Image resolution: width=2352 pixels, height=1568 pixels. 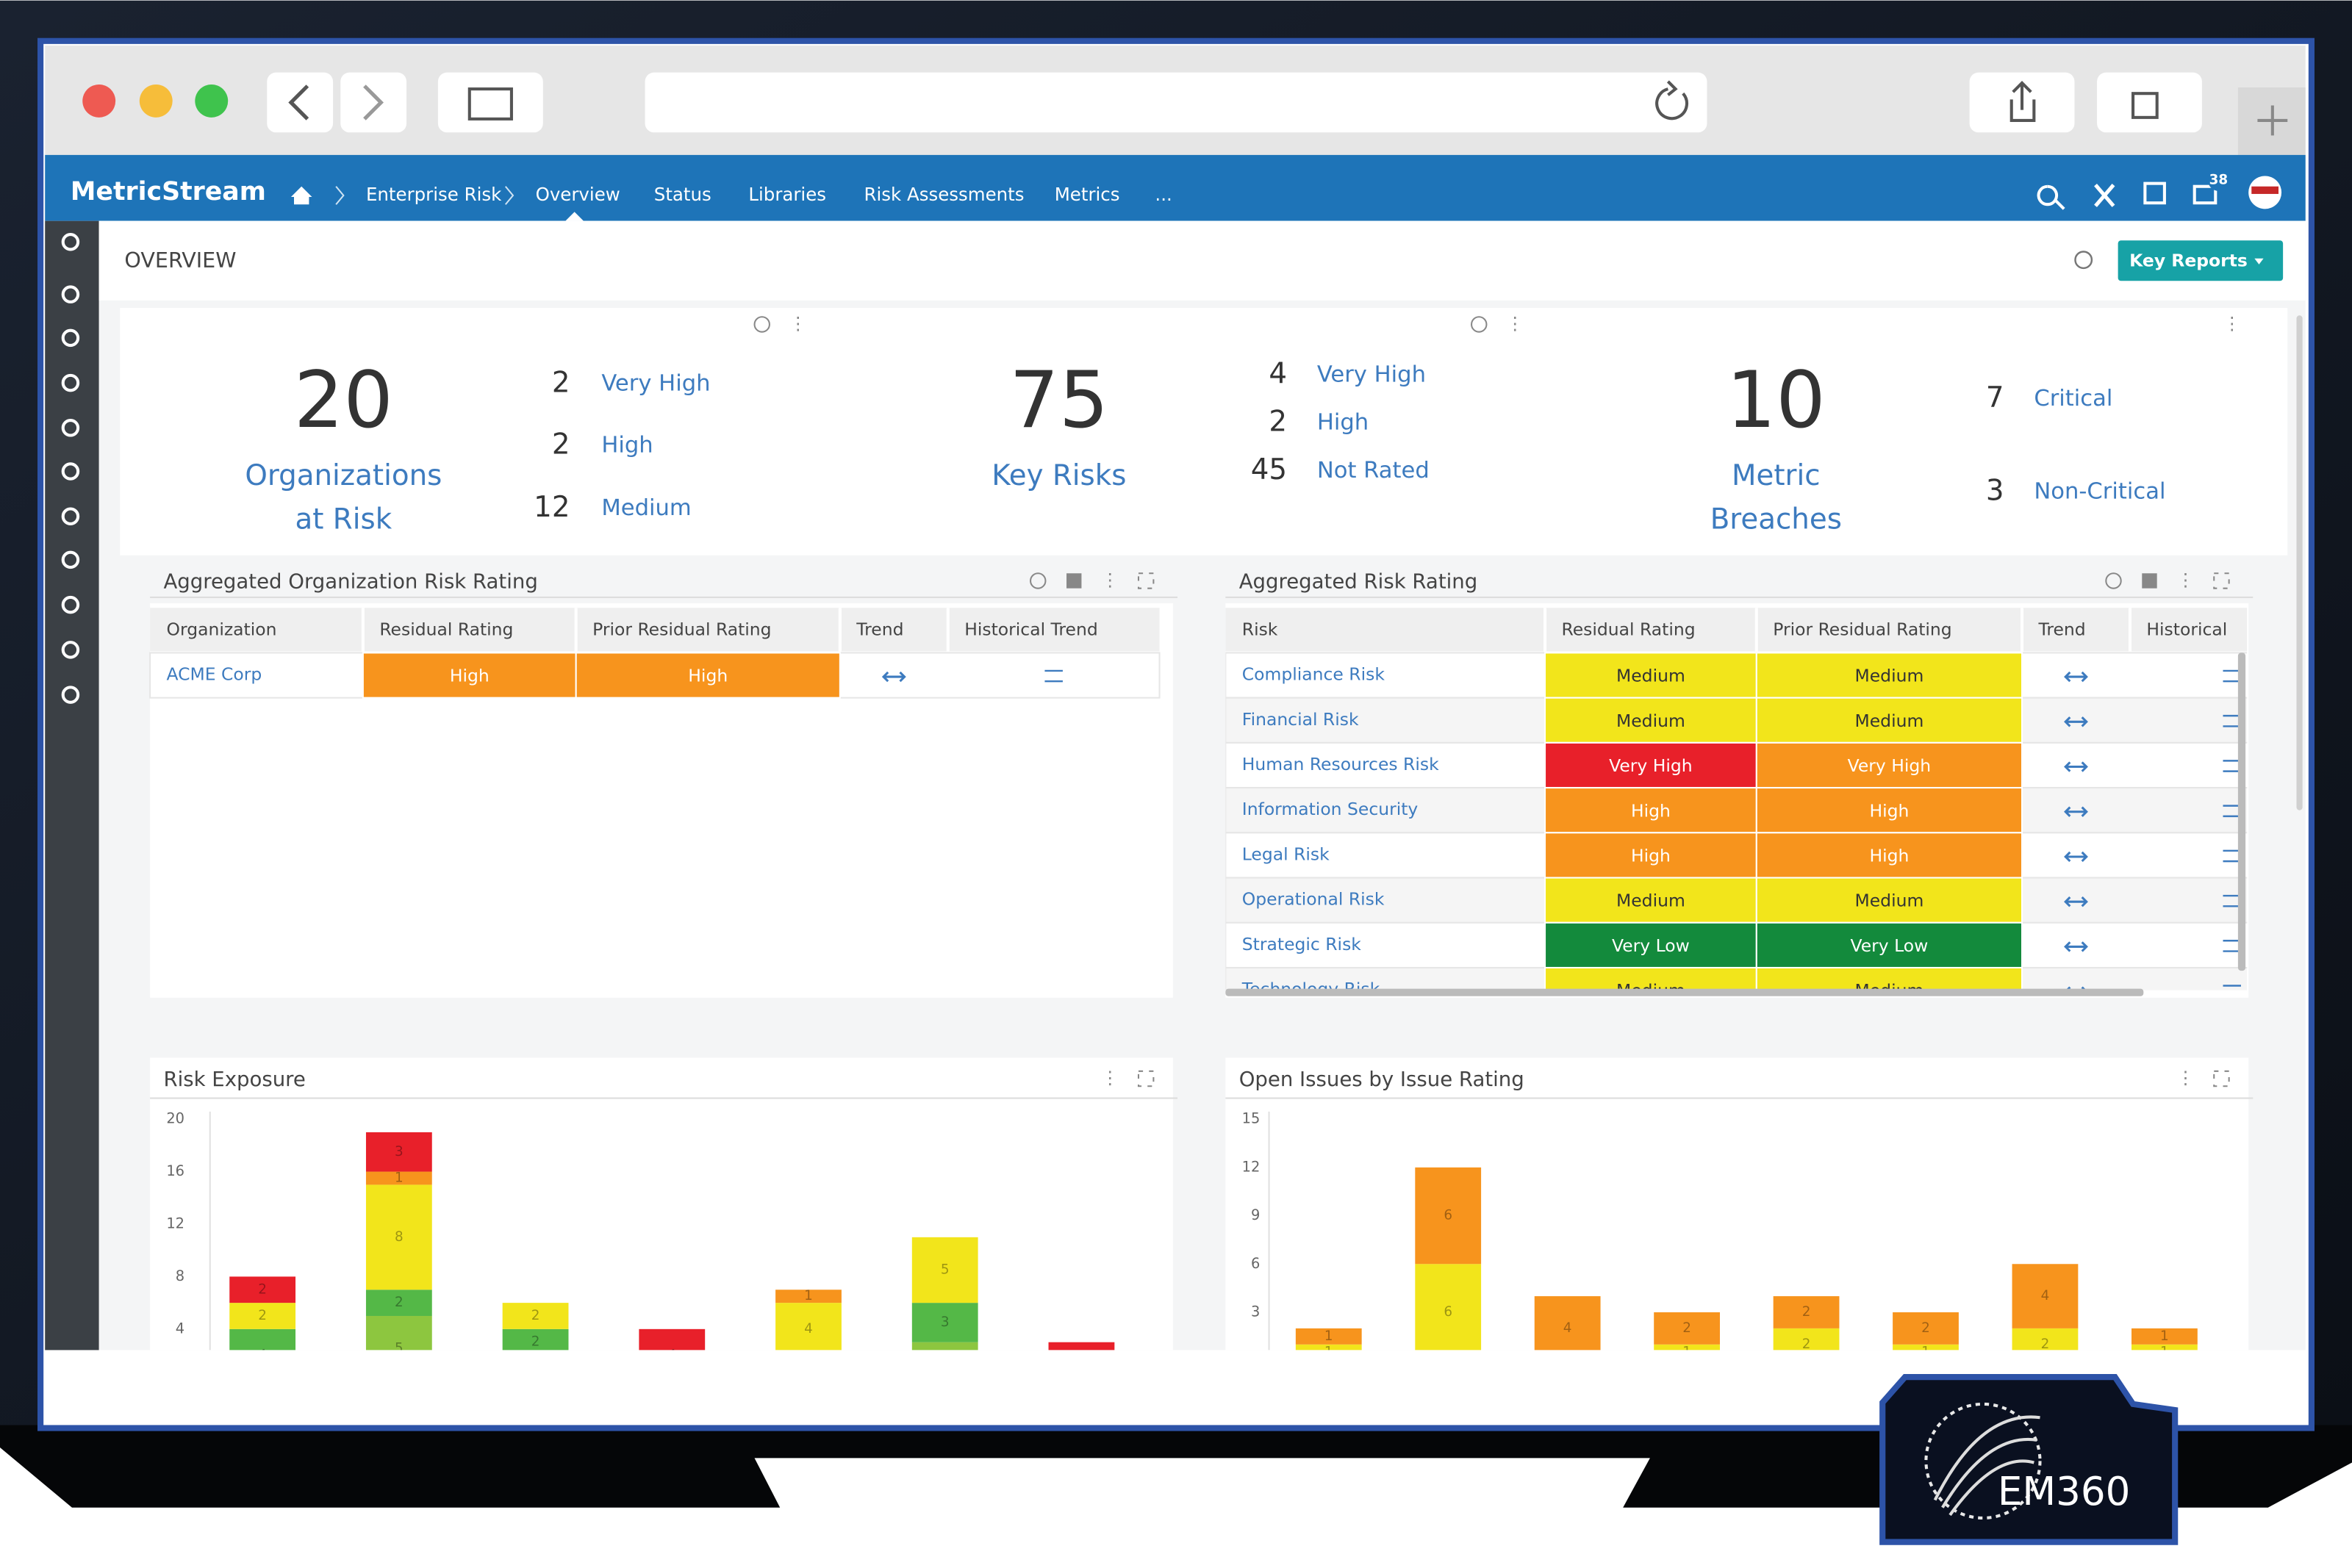 What do you see at coordinates (1330, 809) in the screenshot?
I see `row-name: Information Security` at bounding box center [1330, 809].